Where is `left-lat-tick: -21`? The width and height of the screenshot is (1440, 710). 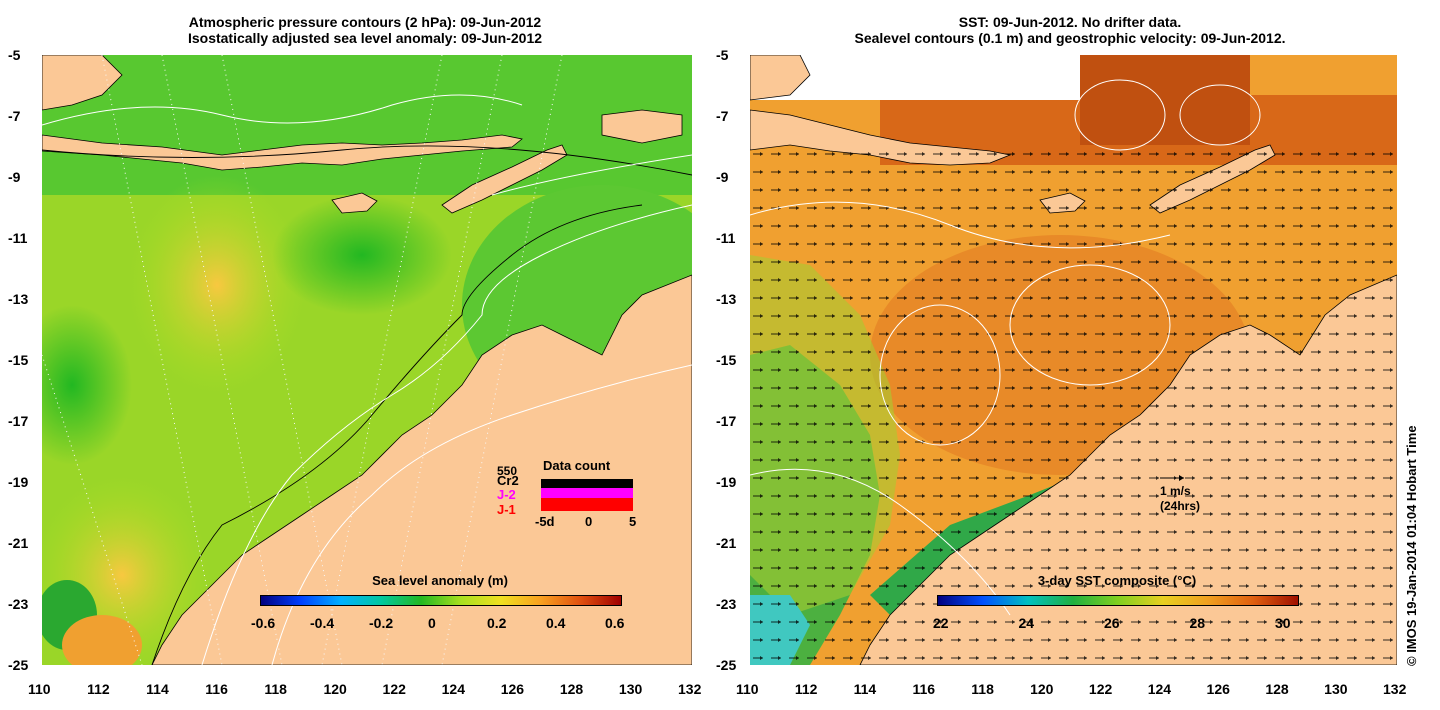
left-lat-tick: -21 is located at coordinates (18, 543).